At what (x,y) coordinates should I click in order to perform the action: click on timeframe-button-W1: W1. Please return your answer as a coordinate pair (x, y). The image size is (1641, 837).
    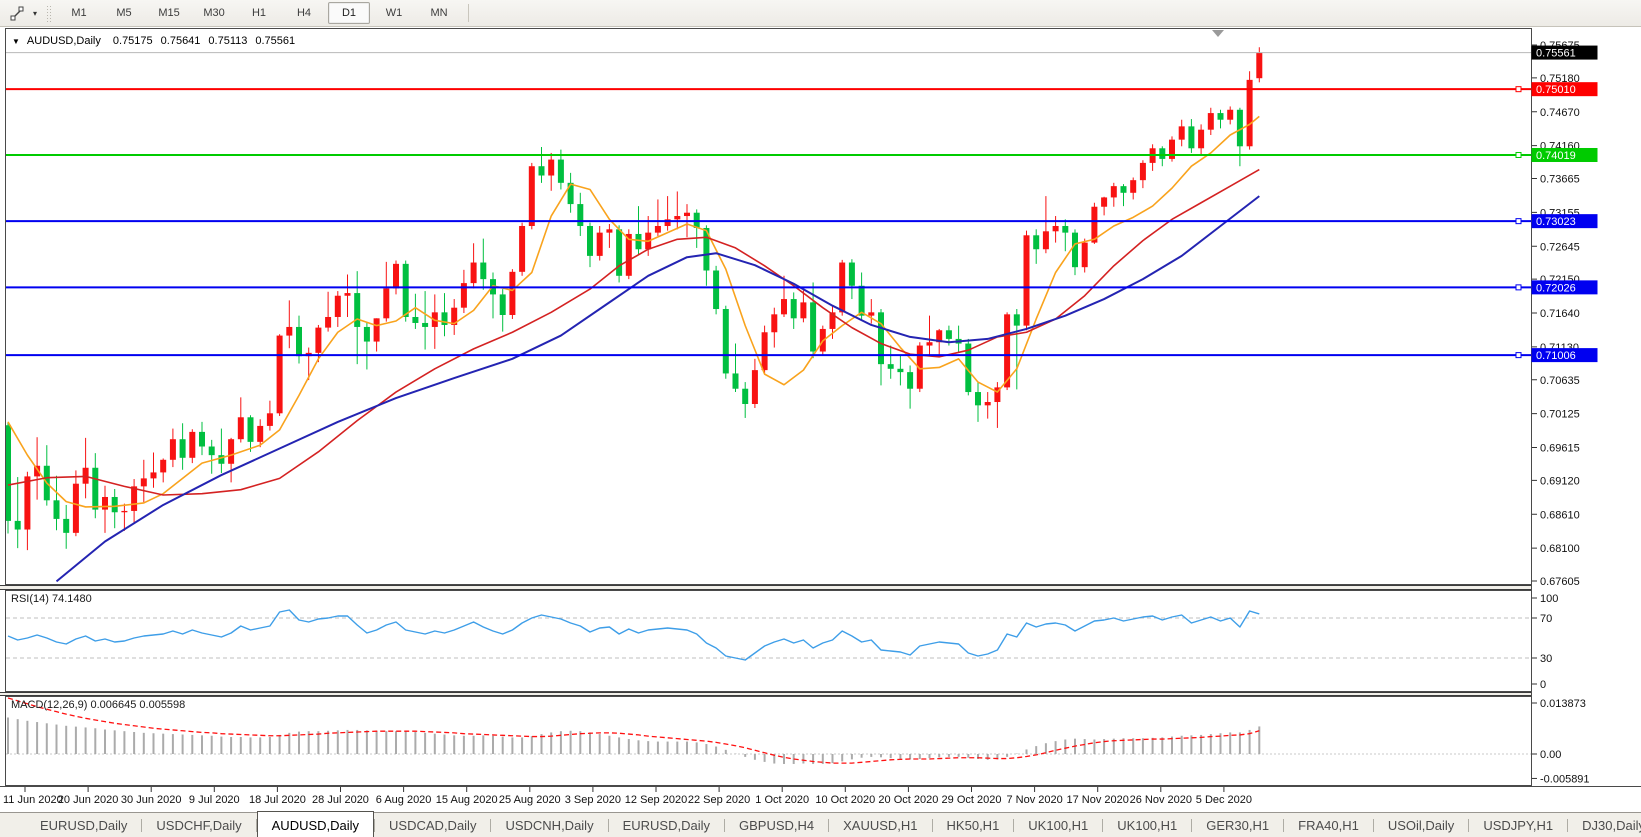
    Looking at the image, I should click on (394, 13).